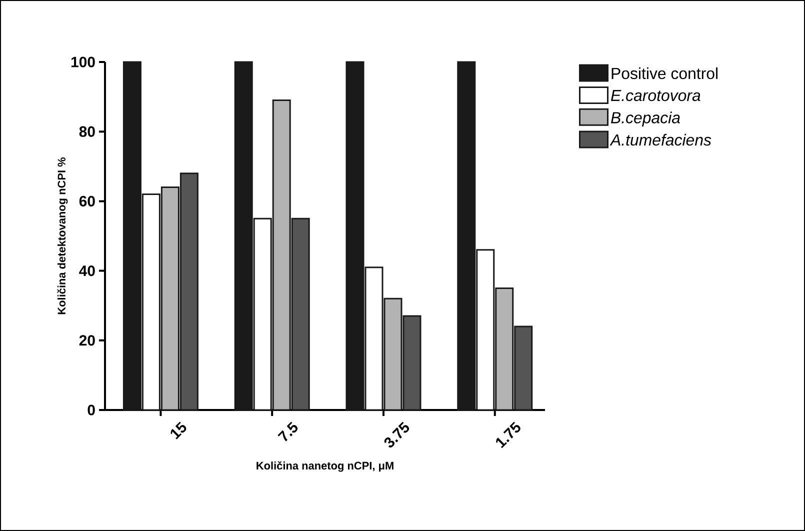 The image size is (805, 531). Describe the element at coordinates (325, 466) in the screenshot. I see `x-axis-title: Količina nanetog nCPI, μM` at that location.